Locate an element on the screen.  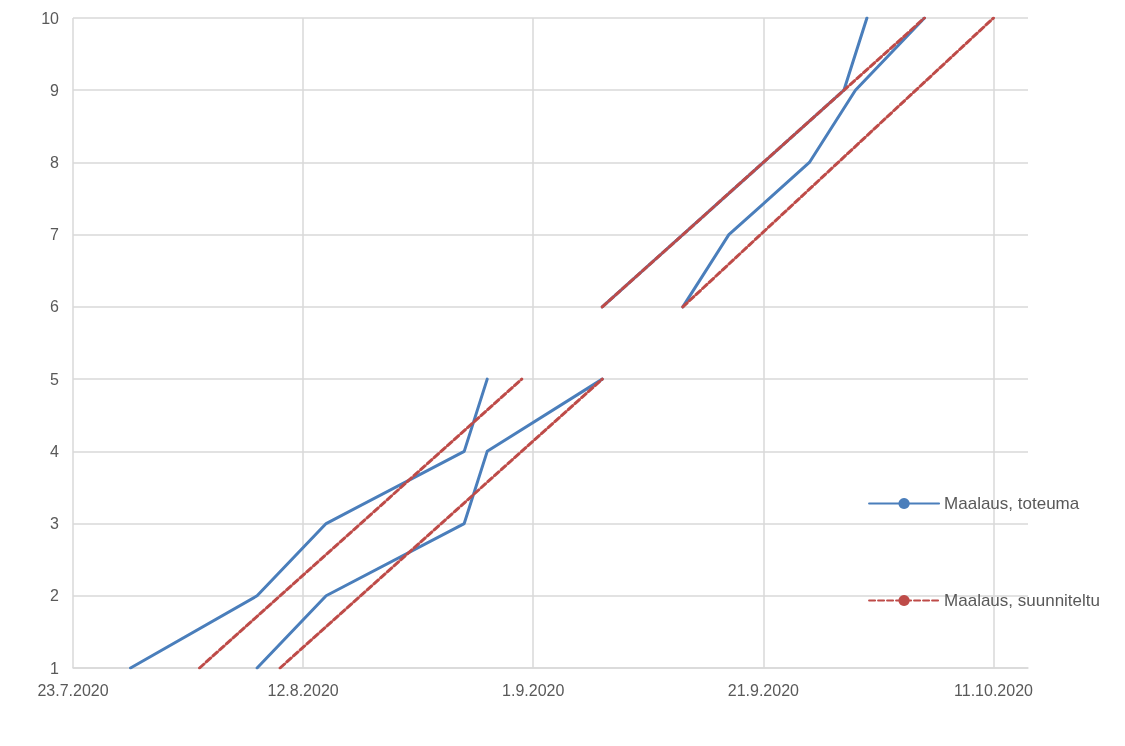
y-tick-label: 4 is located at coordinates (55, 451).